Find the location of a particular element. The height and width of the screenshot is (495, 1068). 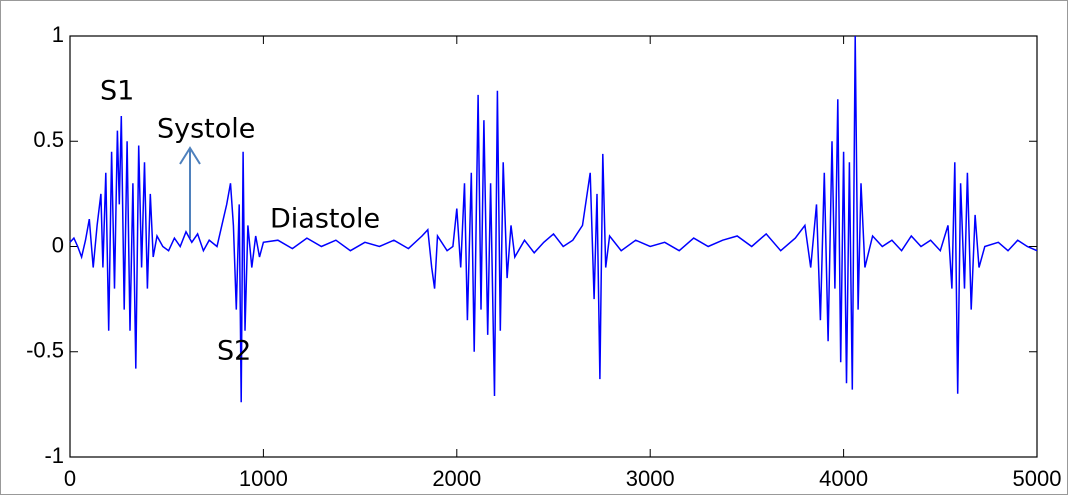

y-tick-label: -1 is located at coordinates (54, 455).